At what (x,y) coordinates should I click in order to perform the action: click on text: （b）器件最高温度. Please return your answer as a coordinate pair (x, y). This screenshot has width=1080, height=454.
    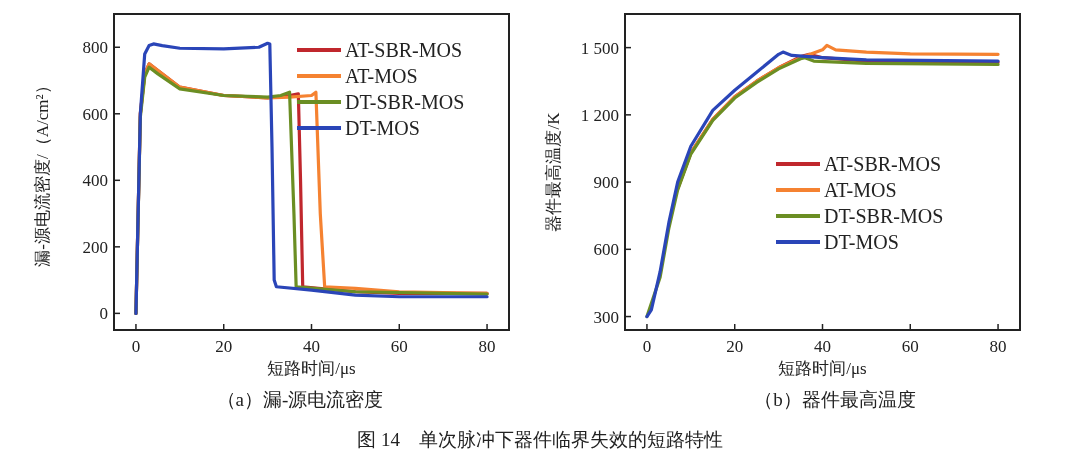
    Looking at the image, I should click on (835, 399).